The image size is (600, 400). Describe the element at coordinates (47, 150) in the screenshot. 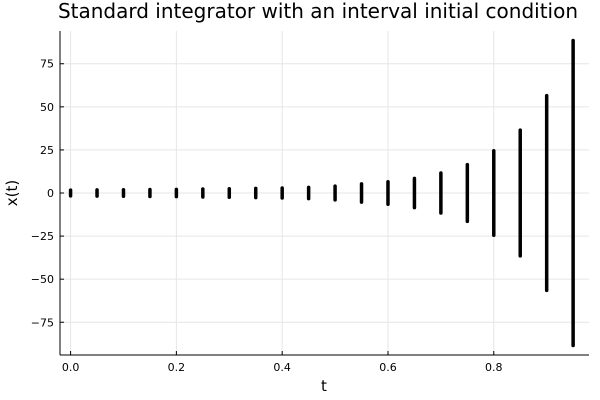

I see `y-tick-label: 25` at that location.